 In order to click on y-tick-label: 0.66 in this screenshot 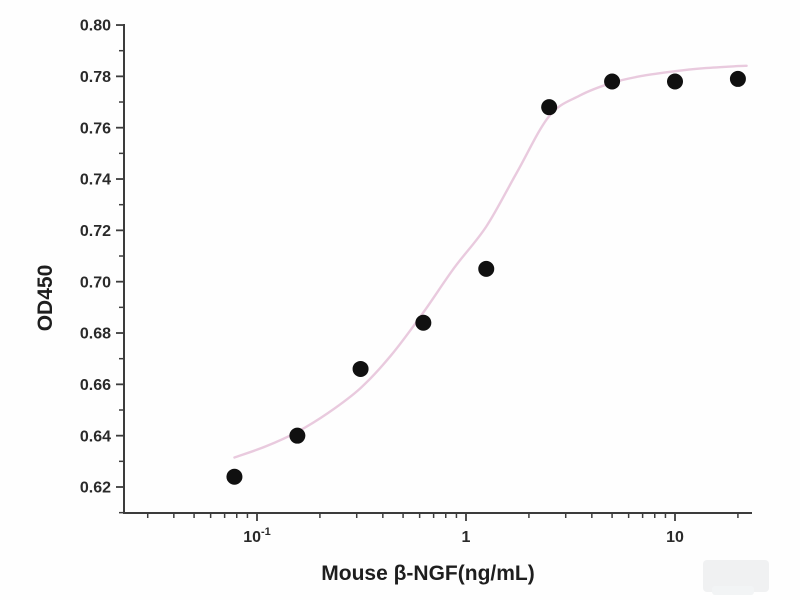, I will do `click(95, 385)`.